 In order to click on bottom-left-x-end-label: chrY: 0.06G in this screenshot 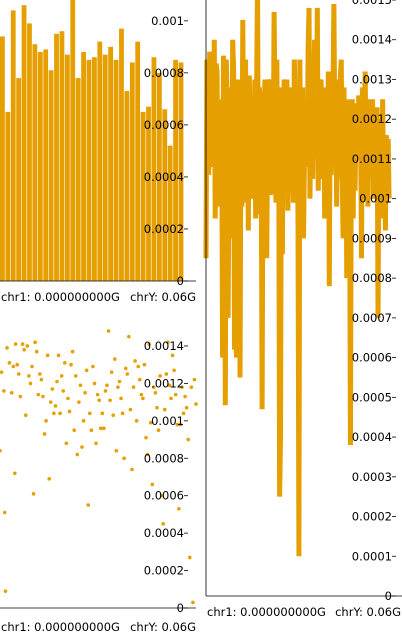, I will do `click(163, 627)`.